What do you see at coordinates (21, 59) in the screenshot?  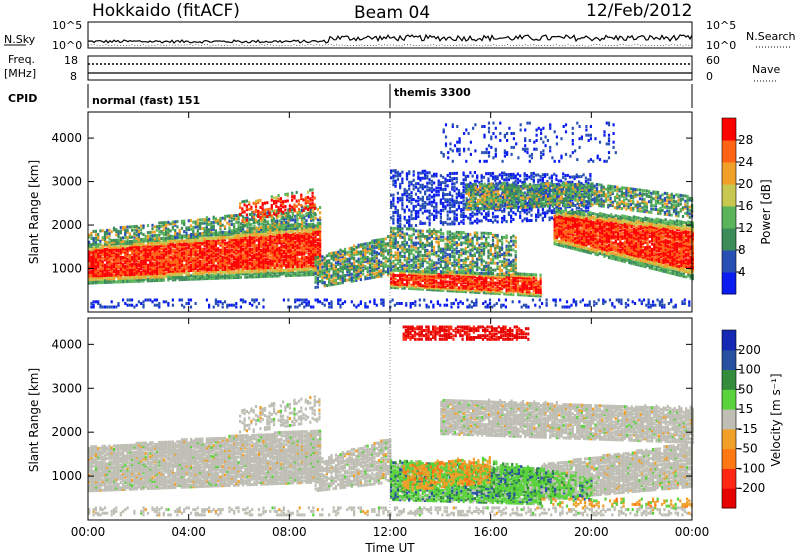 I see `freq-label: Freq.` at bounding box center [21, 59].